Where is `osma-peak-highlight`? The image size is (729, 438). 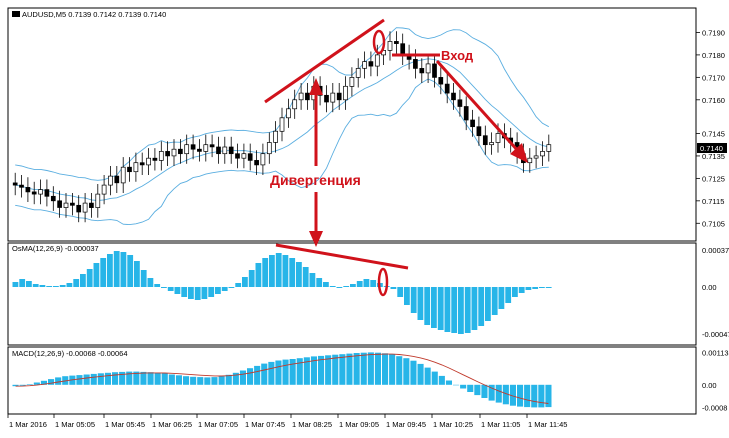
osma-peak-highlight is located at coordinates (383, 282).